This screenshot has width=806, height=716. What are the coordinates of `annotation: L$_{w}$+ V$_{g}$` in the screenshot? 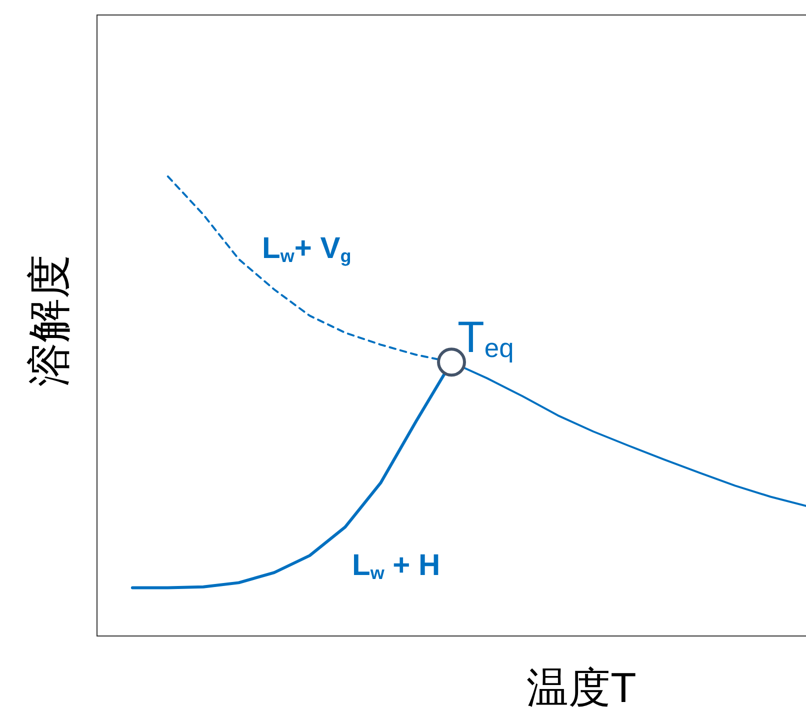 It's located at (307, 249).